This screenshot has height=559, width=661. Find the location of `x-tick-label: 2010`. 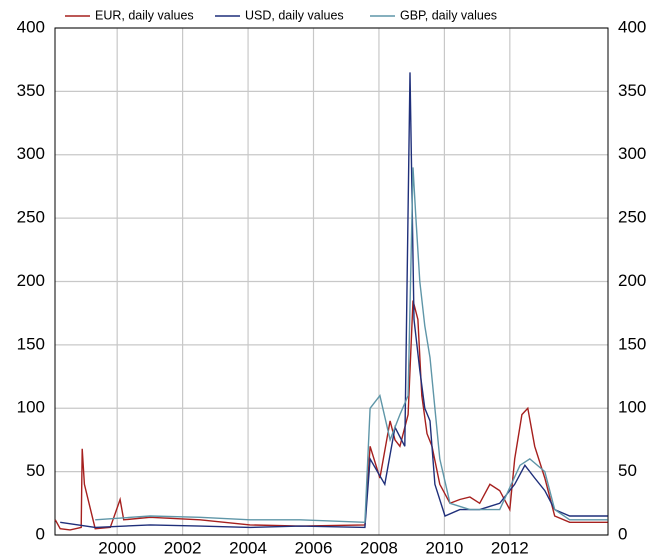

x-tick-label: 2010 is located at coordinates (444, 547).